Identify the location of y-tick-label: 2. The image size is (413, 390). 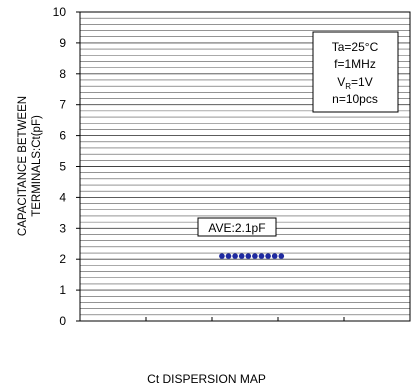
(62, 259).